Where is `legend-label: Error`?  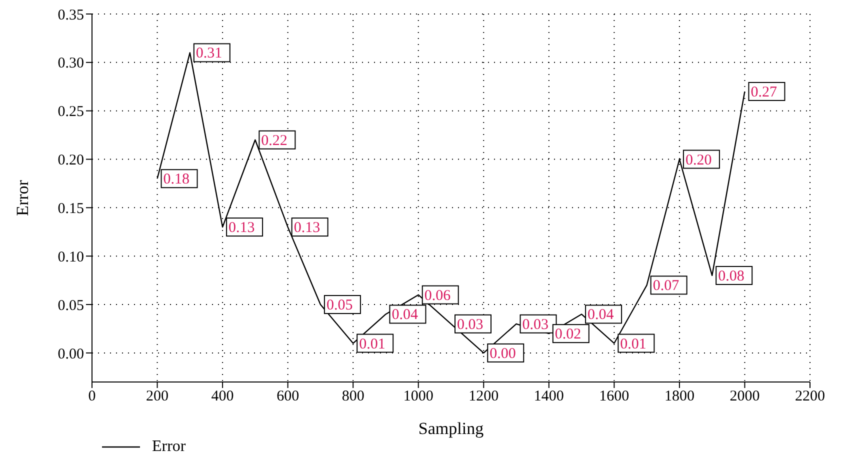
legend-label: Error is located at coordinates (169, 447).